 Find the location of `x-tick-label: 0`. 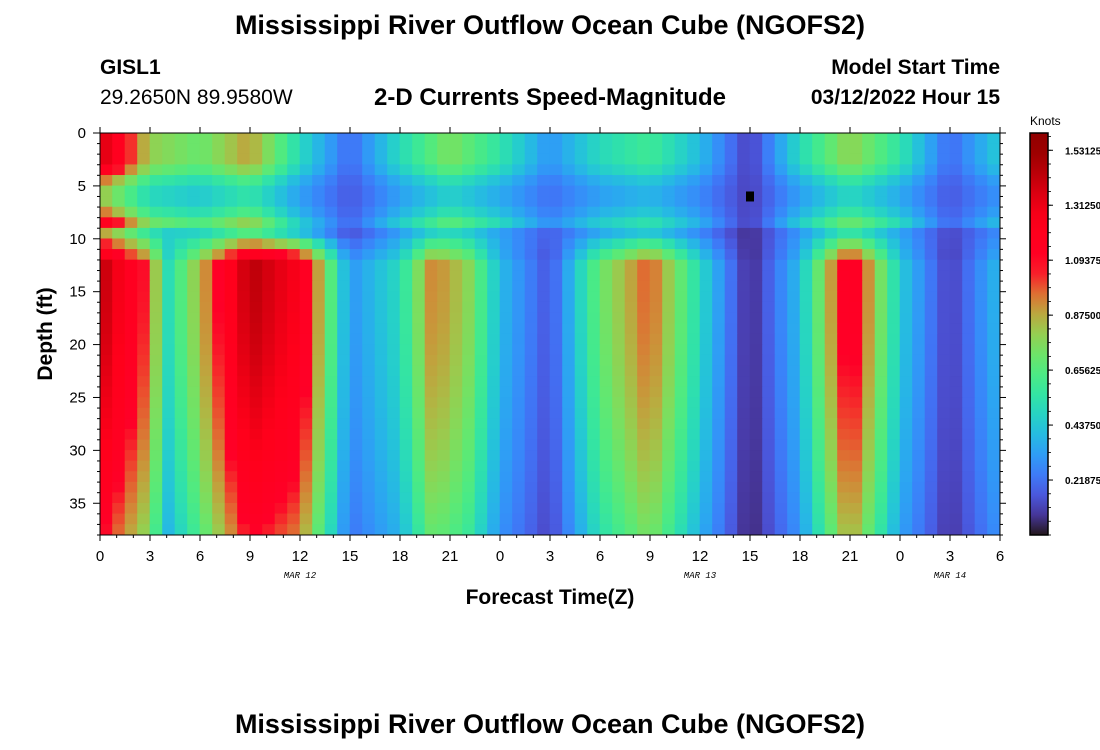

x-tick-label: 0 is located at coordinates (900, 556).